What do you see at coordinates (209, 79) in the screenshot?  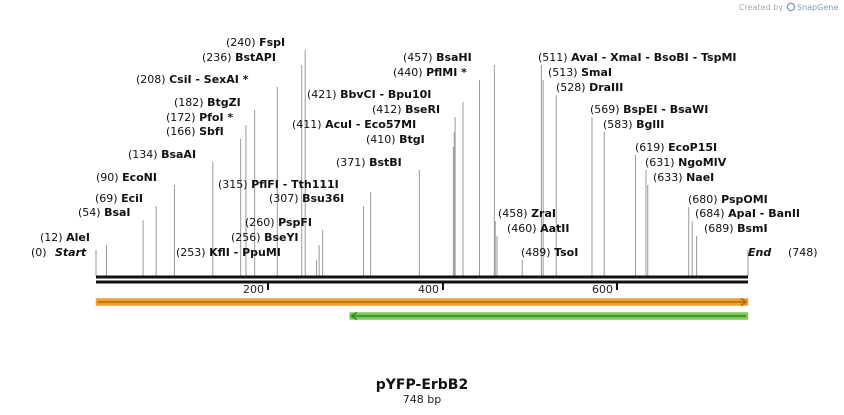 I see `enzyme-name: CsiI - SexAI *` at bounding box center [209, 79].